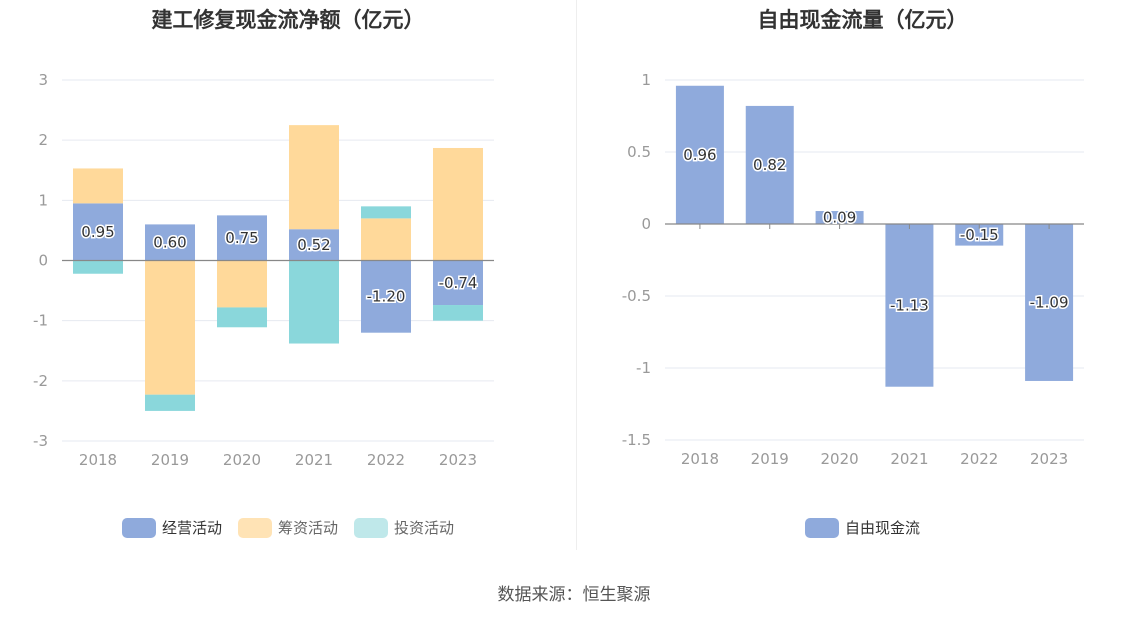 This screenshot has width=1148, height=619. I want to click on right-ytick-label: 1, so click(646, 80).